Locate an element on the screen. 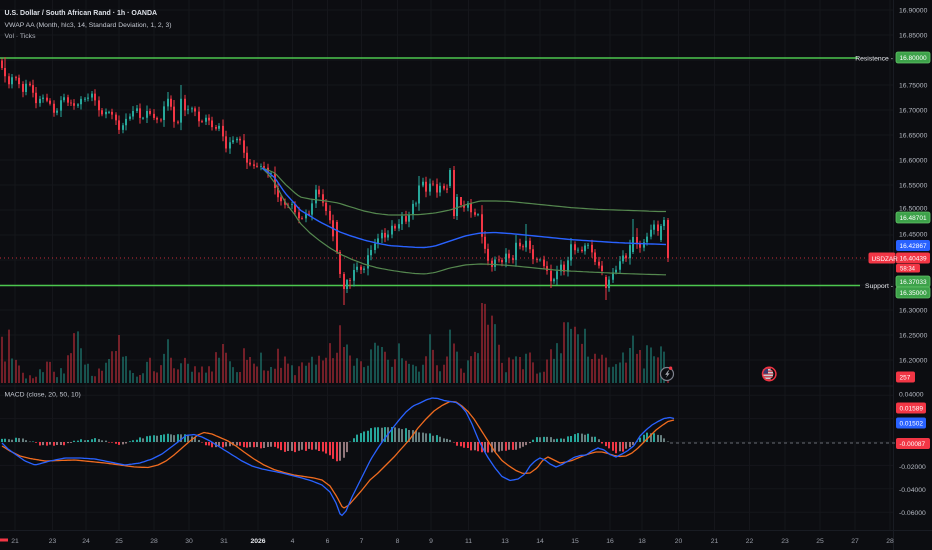 Image resolution: width=932 pixels, height=550 pixels. svg-text: Support - is located at coordinates (879, 286).